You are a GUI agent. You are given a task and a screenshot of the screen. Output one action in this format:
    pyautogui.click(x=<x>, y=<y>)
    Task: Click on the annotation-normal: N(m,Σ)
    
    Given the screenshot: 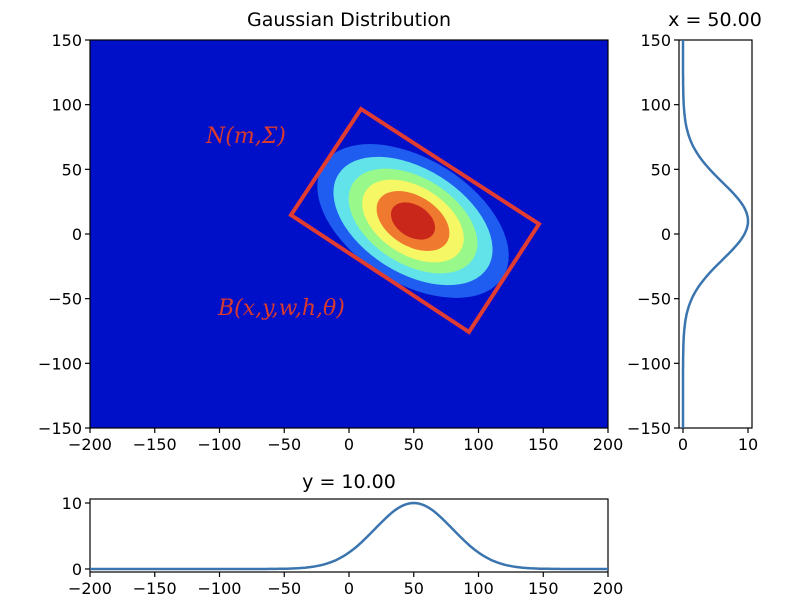 What is the action you would take?
    pyautogui.click(x=245, y=136)
    